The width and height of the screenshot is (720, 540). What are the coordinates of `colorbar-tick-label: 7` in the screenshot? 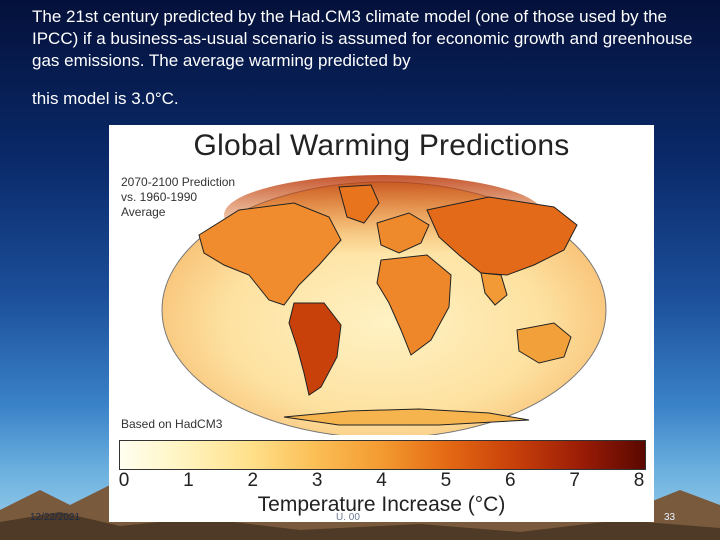 It's located at (574, 480).